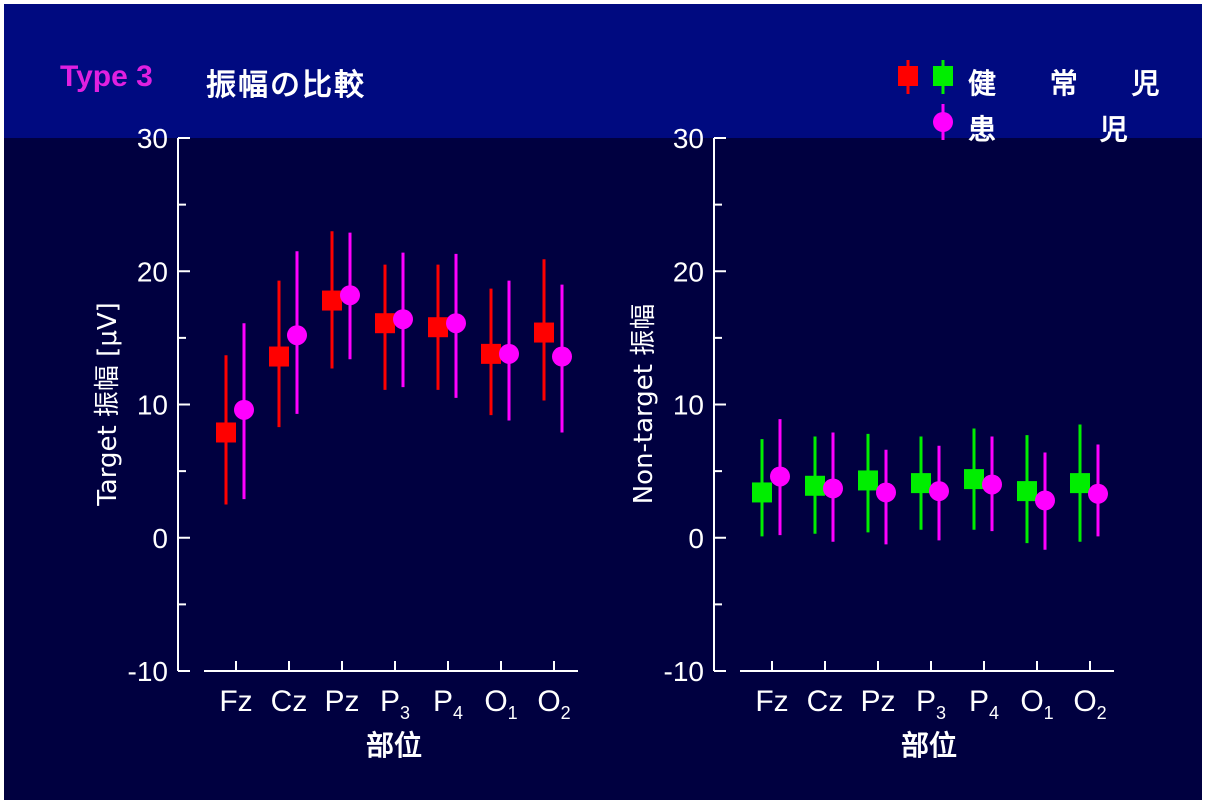 The image size is (1206, 804). I want to click on y-axis-label: Non-target 振幅, so click(644, 404).